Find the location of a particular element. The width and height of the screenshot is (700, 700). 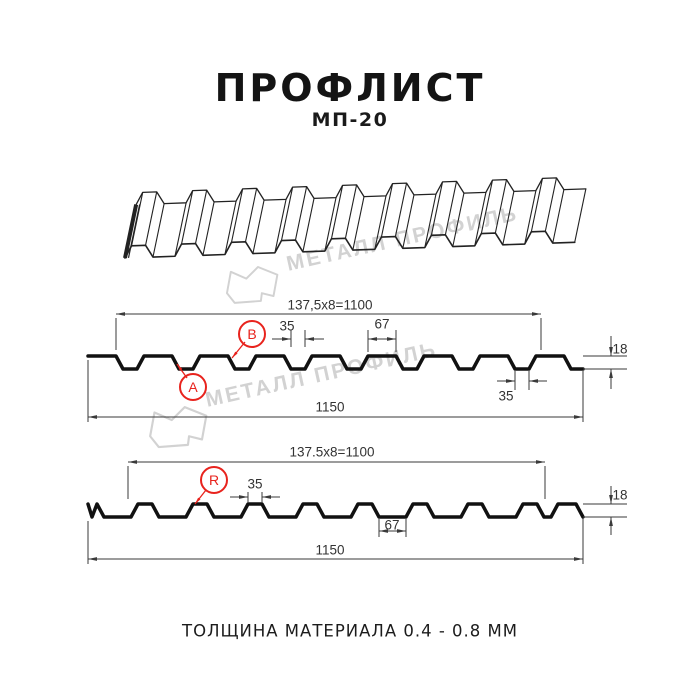

sheet-3d-view is located at coordinates (355, 218).